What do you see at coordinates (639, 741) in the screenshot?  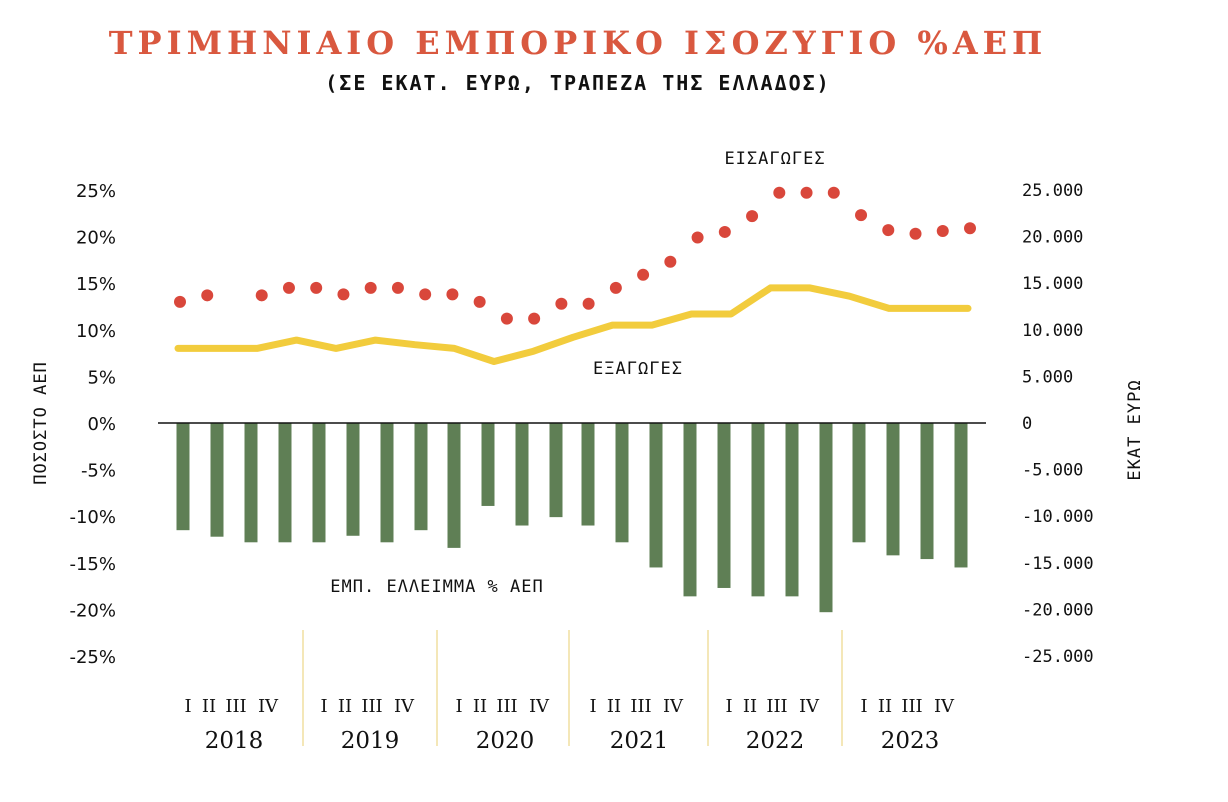 I see `year-label: 2021` at bounding box center [639, 741].